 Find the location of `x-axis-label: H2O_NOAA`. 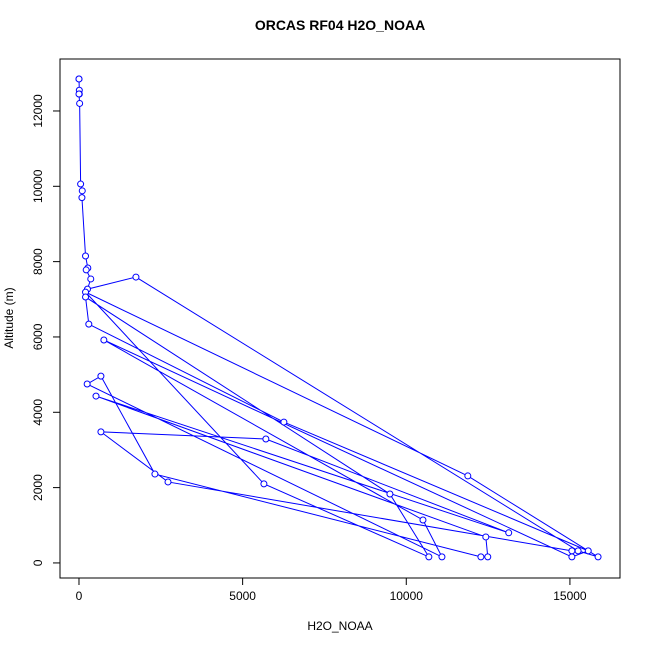

x-axis-label: H2O_NOAA is located at coordinates (339, 626).